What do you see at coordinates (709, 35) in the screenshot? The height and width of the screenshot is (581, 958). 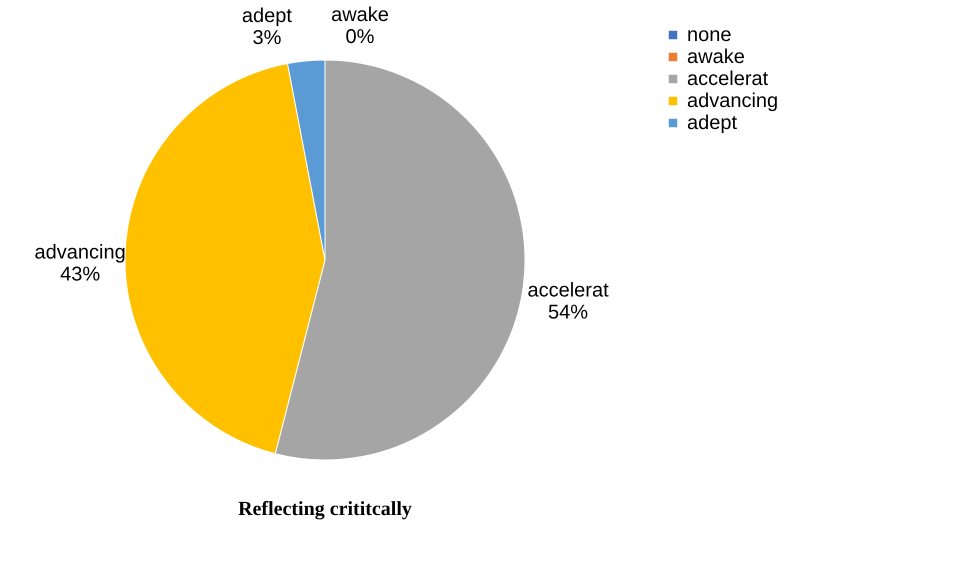 I see `legend-label: none` at bounding box center [709, 35].